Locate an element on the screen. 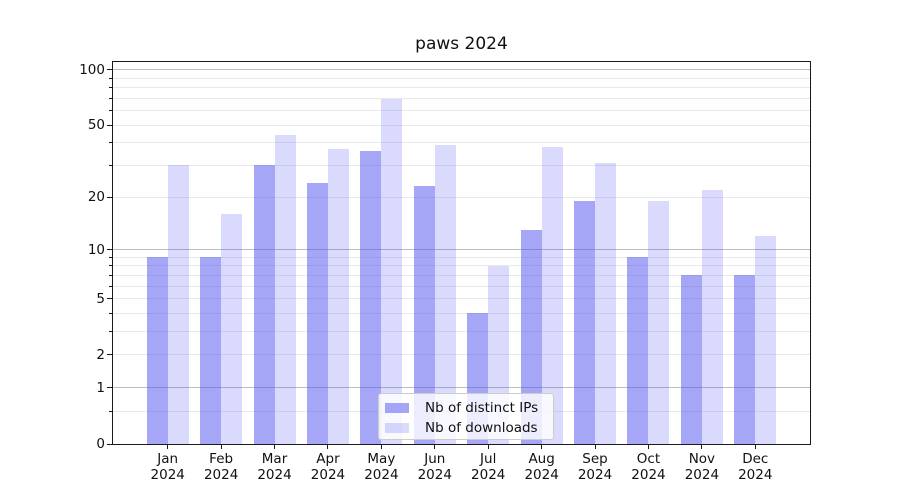  bar-downloads-oct is located at coordinates (659, 322).